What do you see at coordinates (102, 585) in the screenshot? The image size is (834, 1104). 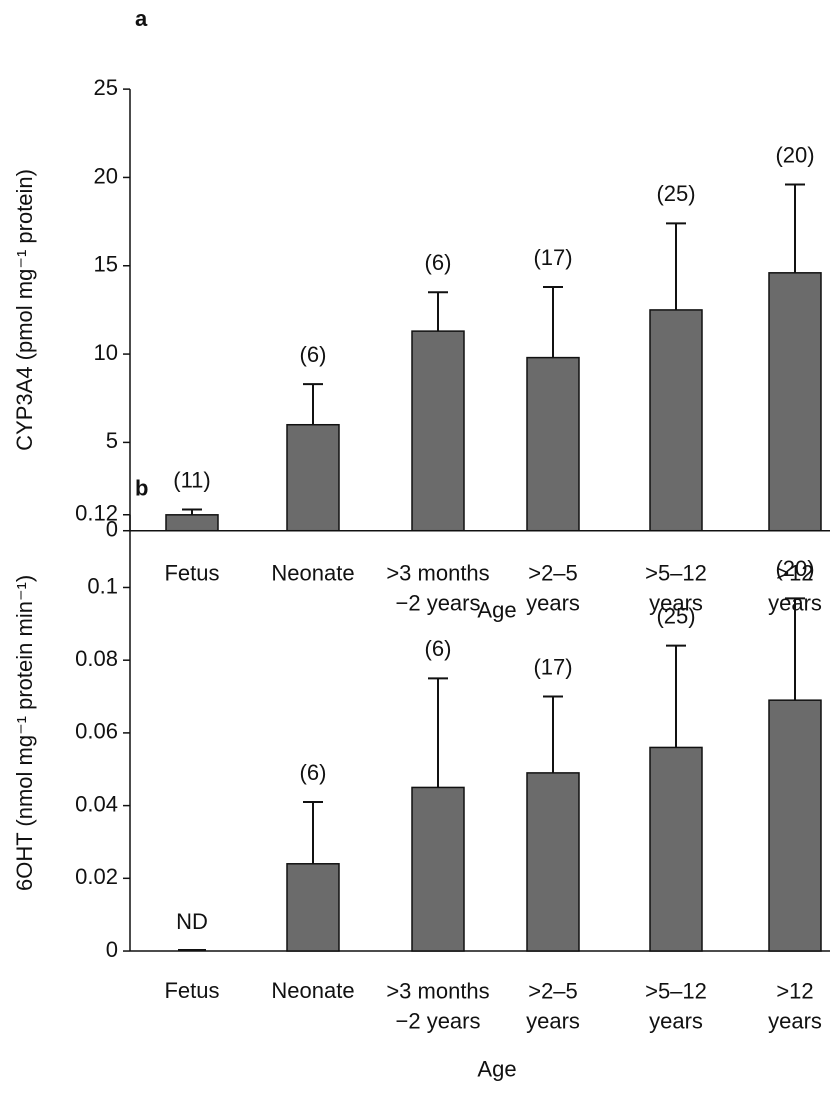 I see `y-tick-label: 0.1` at bounding box center [102, 585].